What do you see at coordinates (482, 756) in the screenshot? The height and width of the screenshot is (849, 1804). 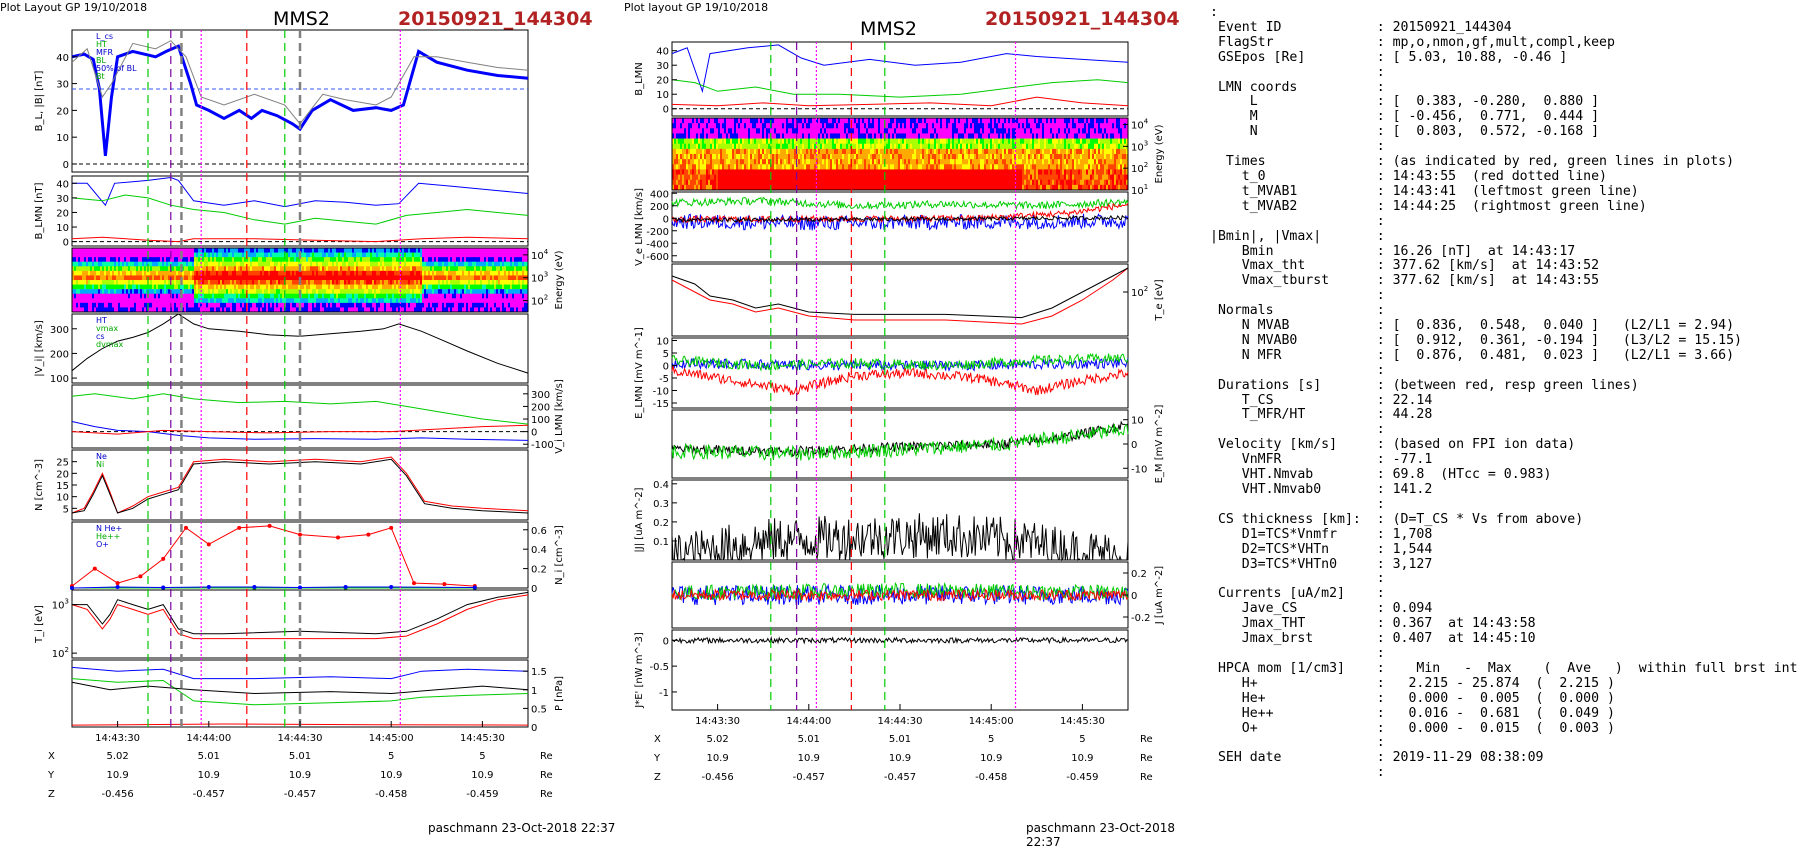 I see `ephemeris-value: 5` at bounding box center [482, 756].